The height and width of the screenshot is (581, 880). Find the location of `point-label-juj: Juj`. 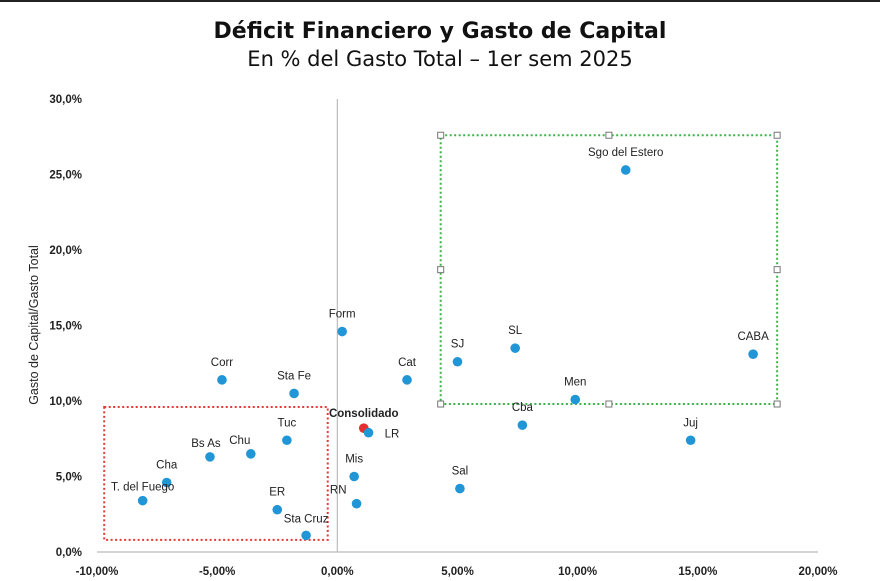

point-label-juj: Juj is located at coordinates (690, 423).